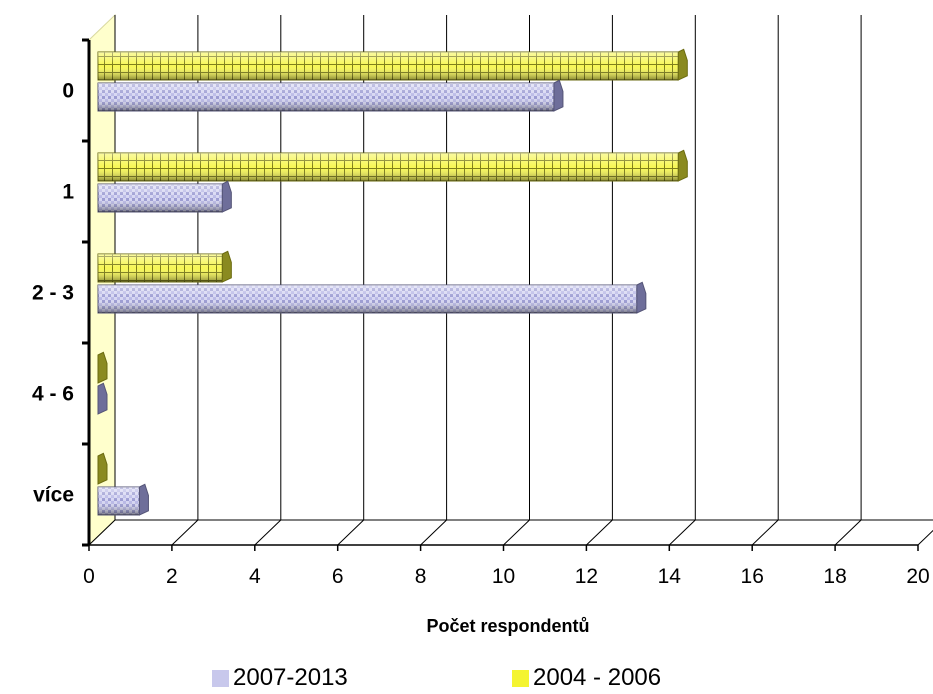 The height and width of the screenshot is (694, 933). Describe the element at coordinates (597, 677) in the screenshot. I see `legend-label: 2004 - 2006` at that location.